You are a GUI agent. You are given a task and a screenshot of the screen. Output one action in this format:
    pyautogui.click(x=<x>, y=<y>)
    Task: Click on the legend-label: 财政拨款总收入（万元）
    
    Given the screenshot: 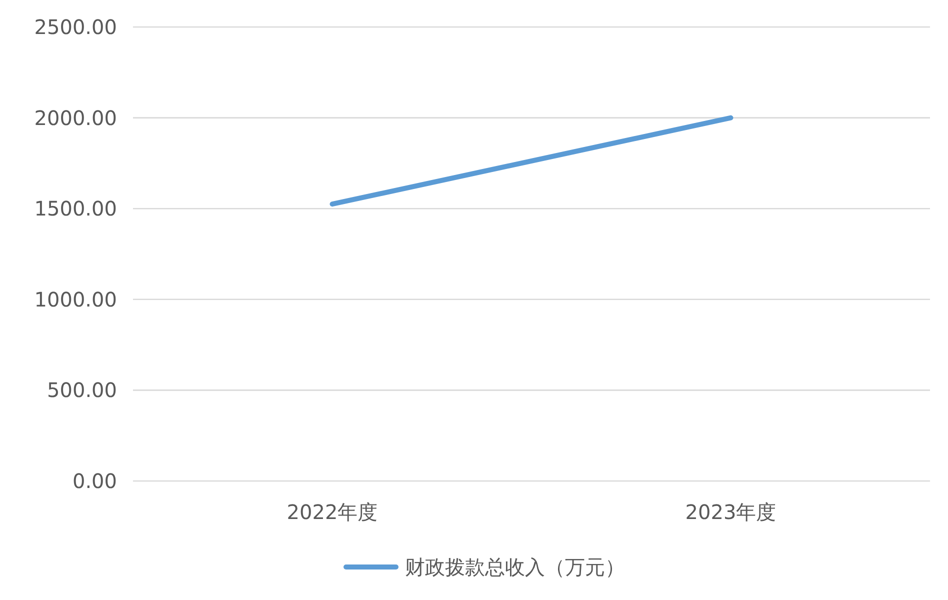 What is the action you would take?
    pyautogui.click(x=515, y=567)
    